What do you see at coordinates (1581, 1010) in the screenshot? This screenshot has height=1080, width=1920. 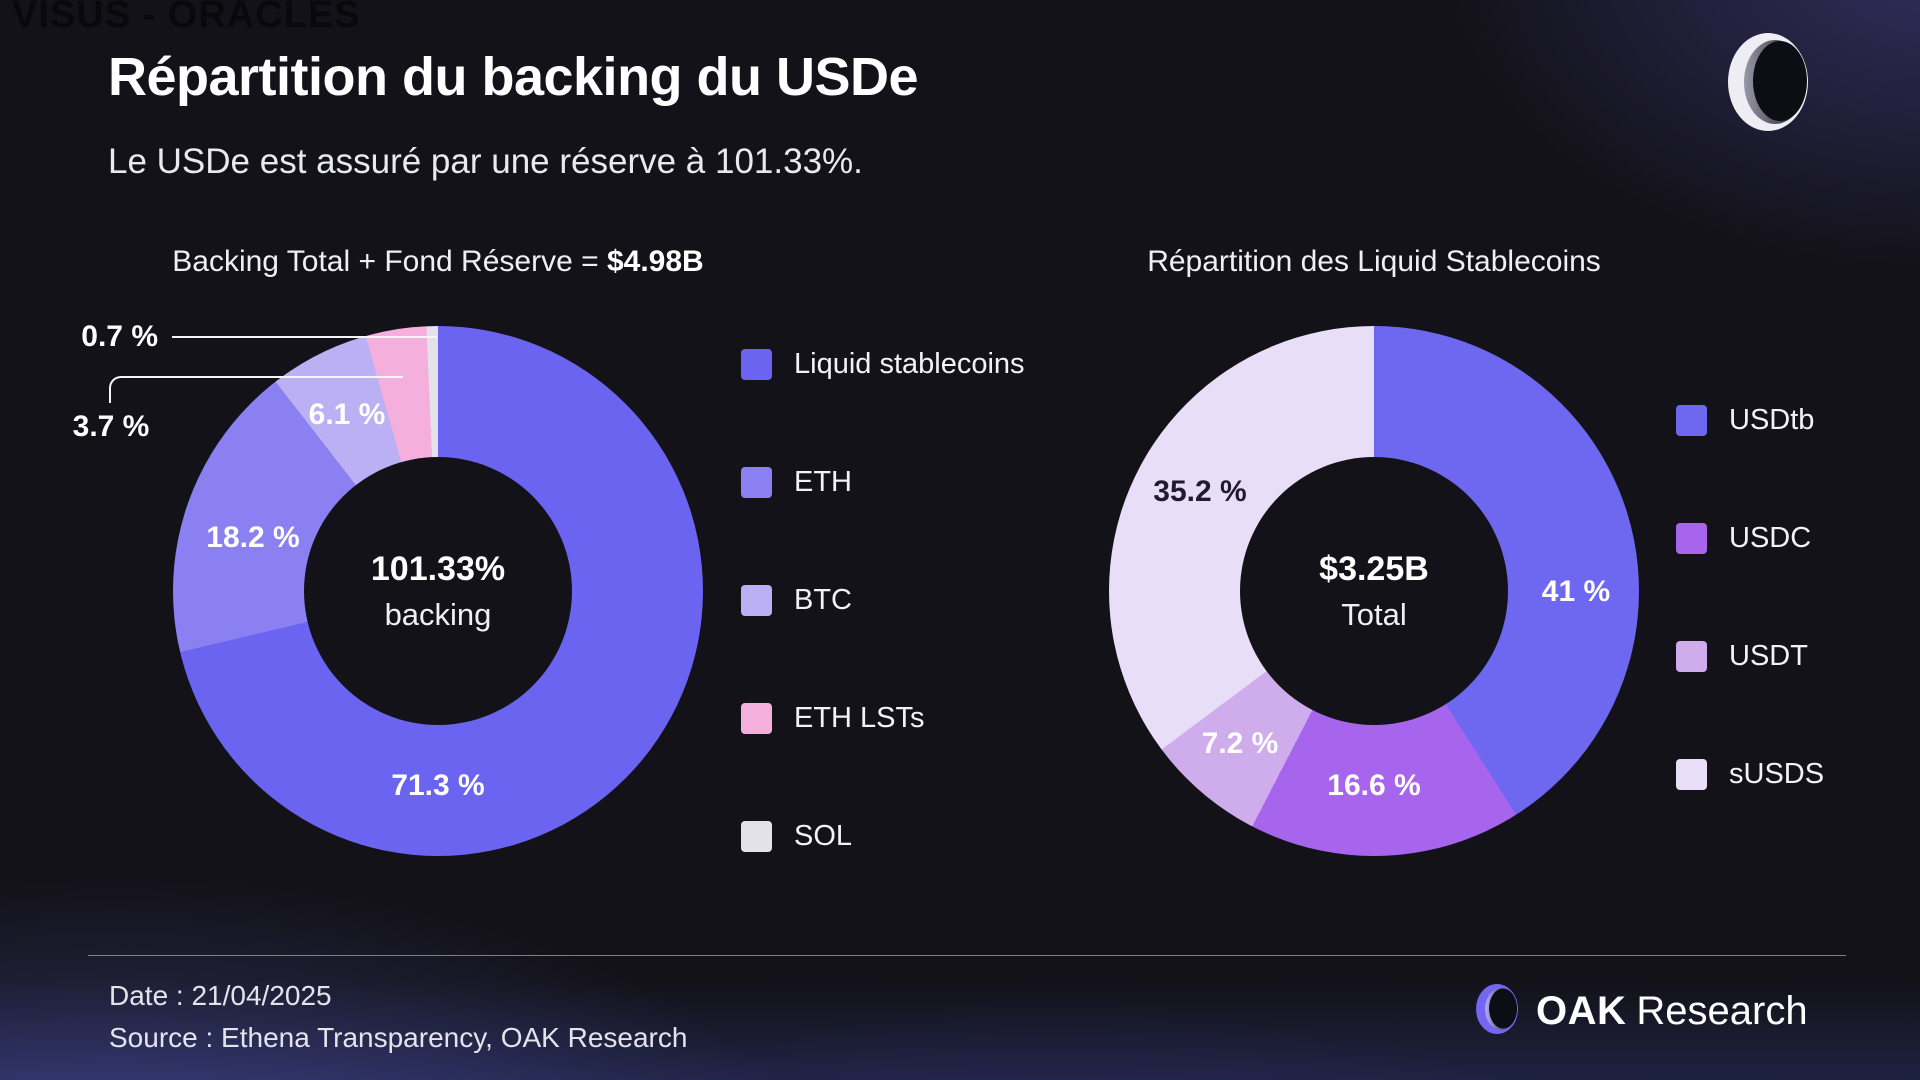 I see `brand-oak: OAK` at bounding box center [1581, 1010].